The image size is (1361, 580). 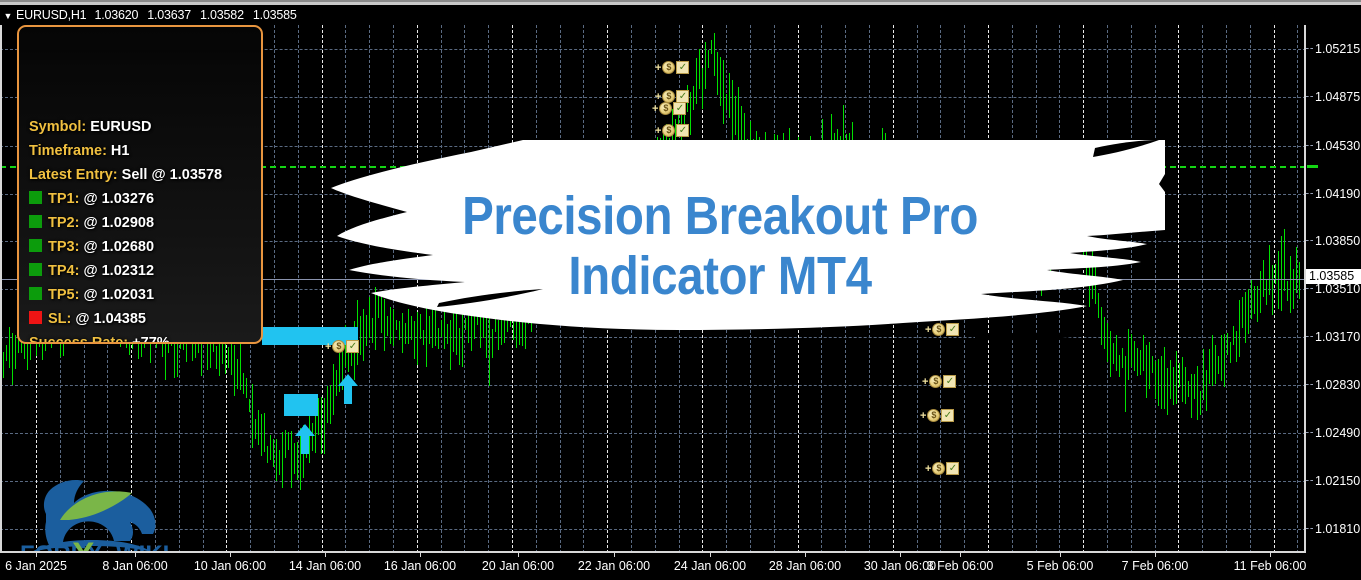 What do you see at coordinates (1333, 49) in the screenshot?
I see `price-axis-tick: 1.05215` at bounding box center [1333, 49].